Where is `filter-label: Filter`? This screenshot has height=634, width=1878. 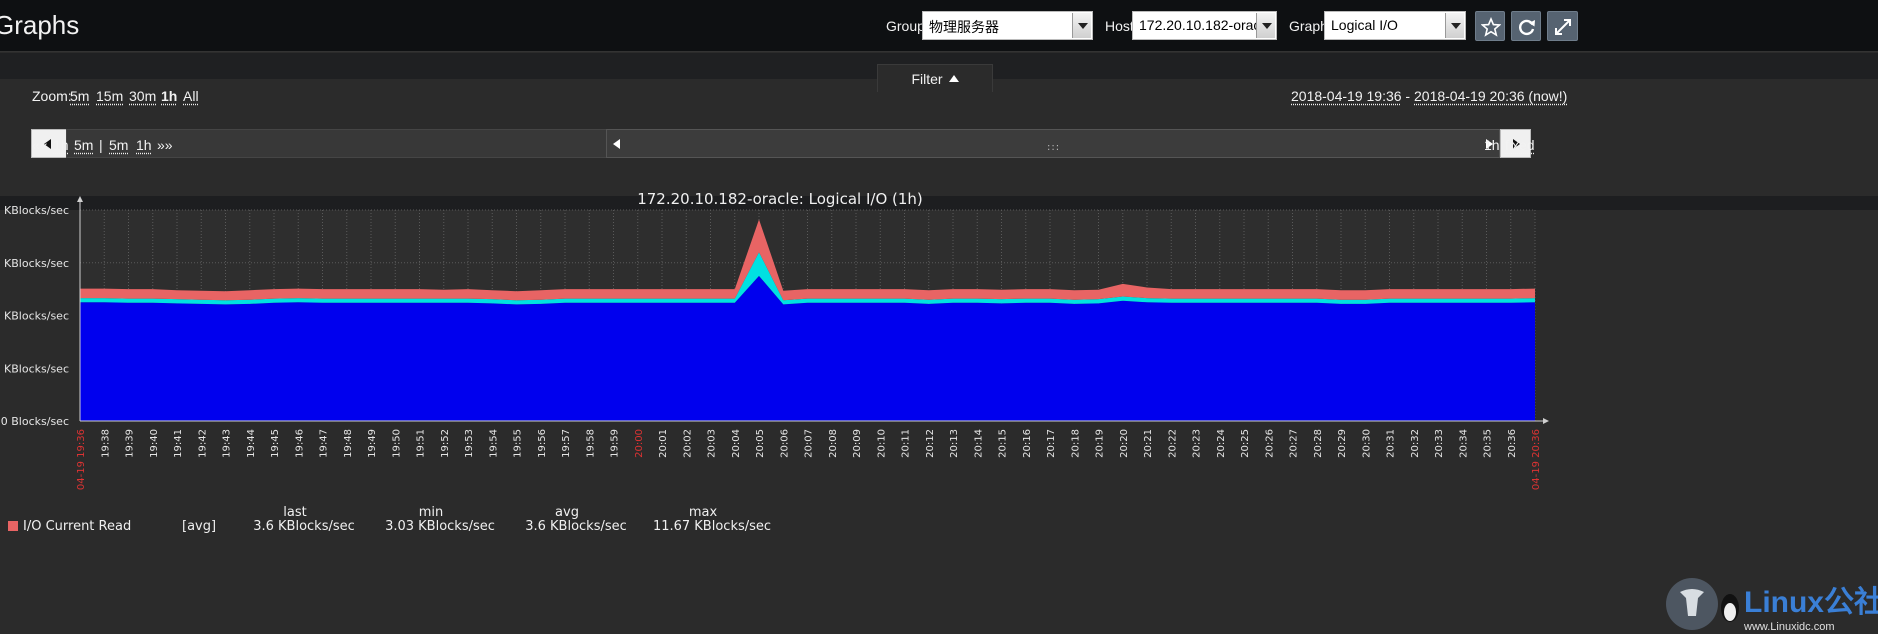 filter-label: Filter is located at coordinates (927, 79).